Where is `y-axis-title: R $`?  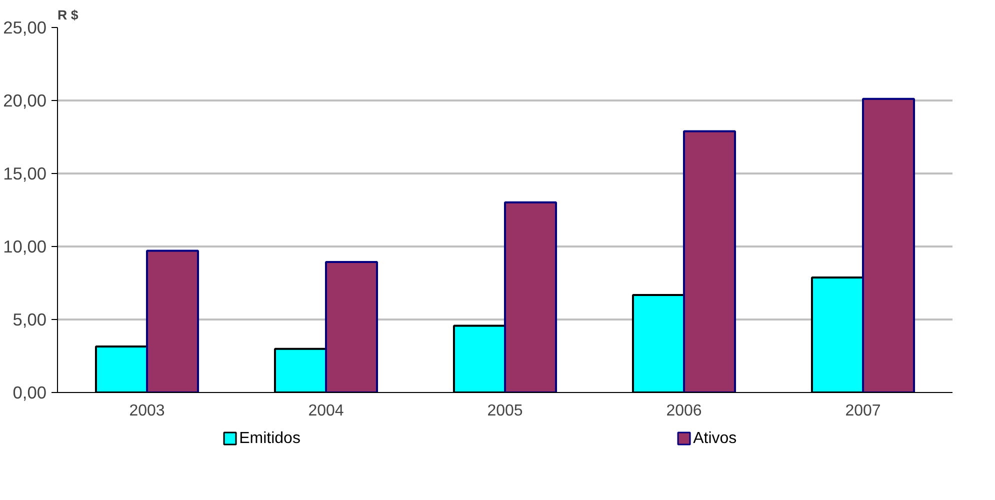 y-axis-title: R $ is located at coordinates (68, 15).